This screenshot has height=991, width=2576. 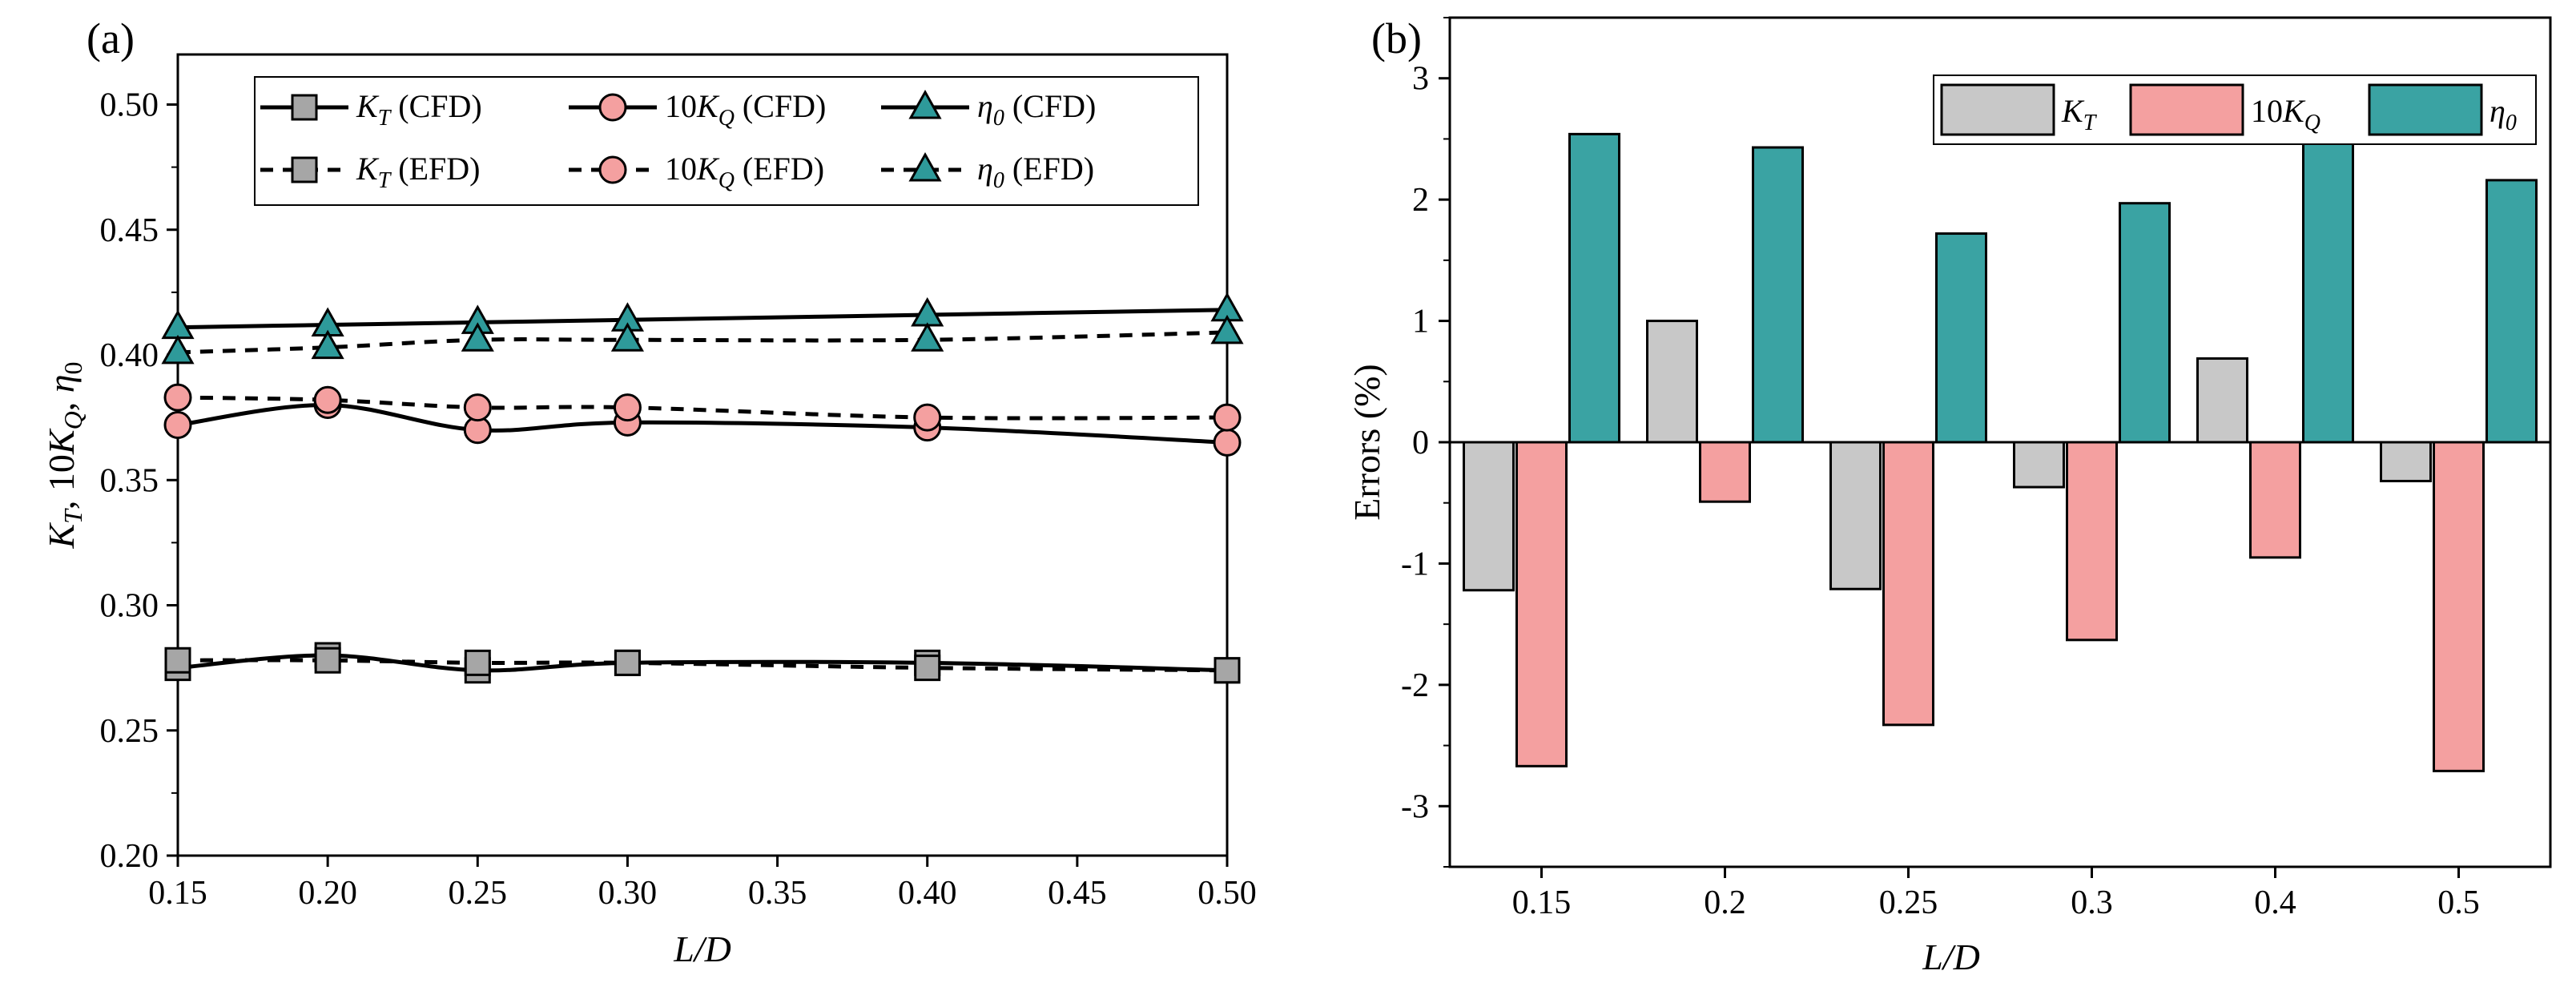 What do you see at coordinates (2503, 114) in the screenshot?
I see `legend-label-eta: η0` at bounding box center [2503, 114].